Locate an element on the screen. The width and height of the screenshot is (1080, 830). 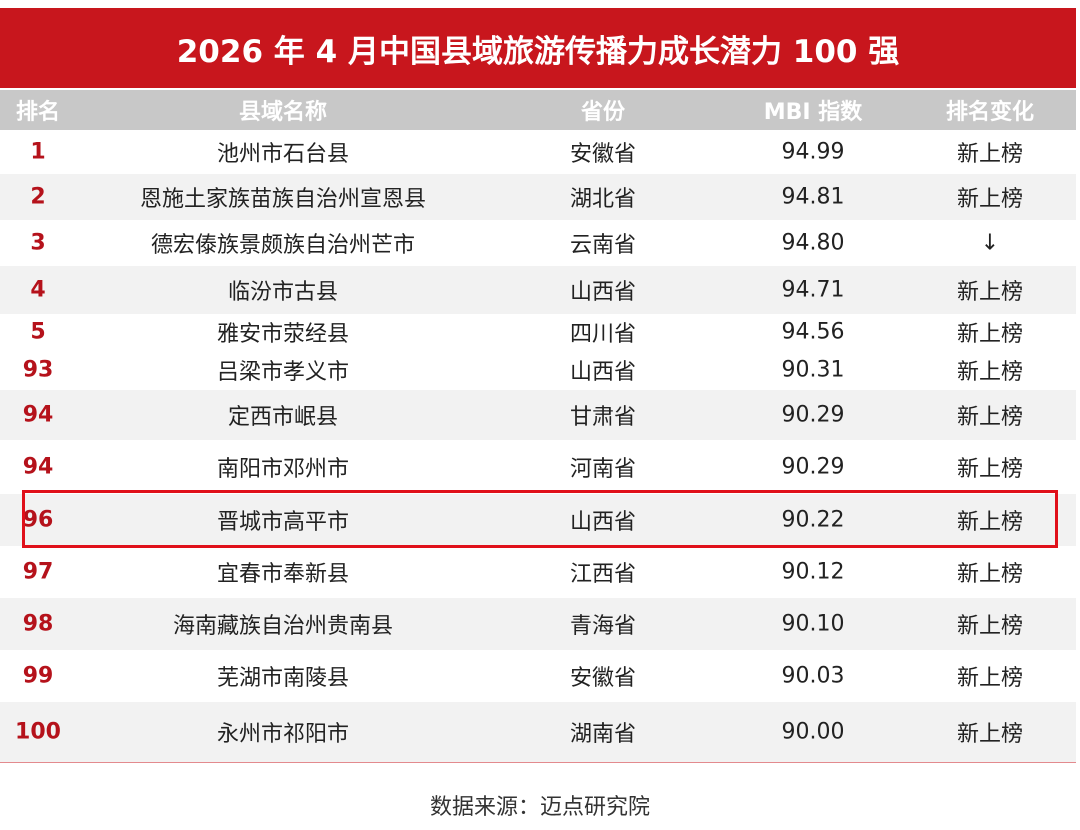
rank: 96 is located at coordinates (38, 520).